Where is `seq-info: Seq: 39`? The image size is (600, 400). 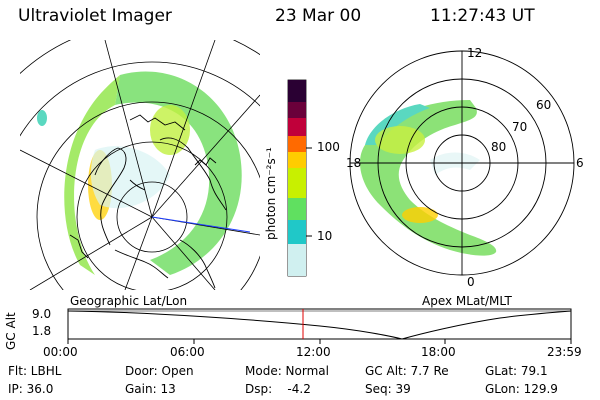 seq-info: Seq: 39 is located at coordinates (388, 389).